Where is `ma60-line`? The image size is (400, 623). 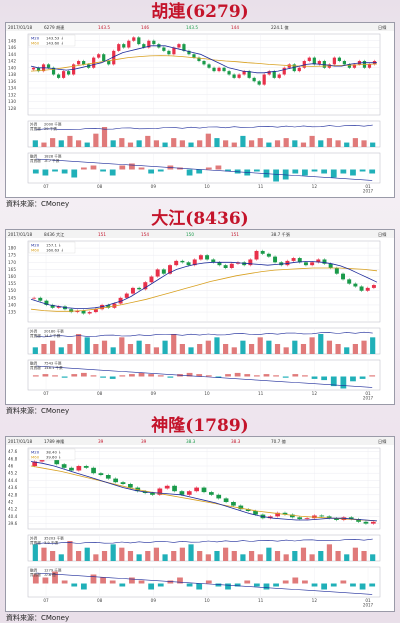 ma60-line is located at coordinates (204, 289).